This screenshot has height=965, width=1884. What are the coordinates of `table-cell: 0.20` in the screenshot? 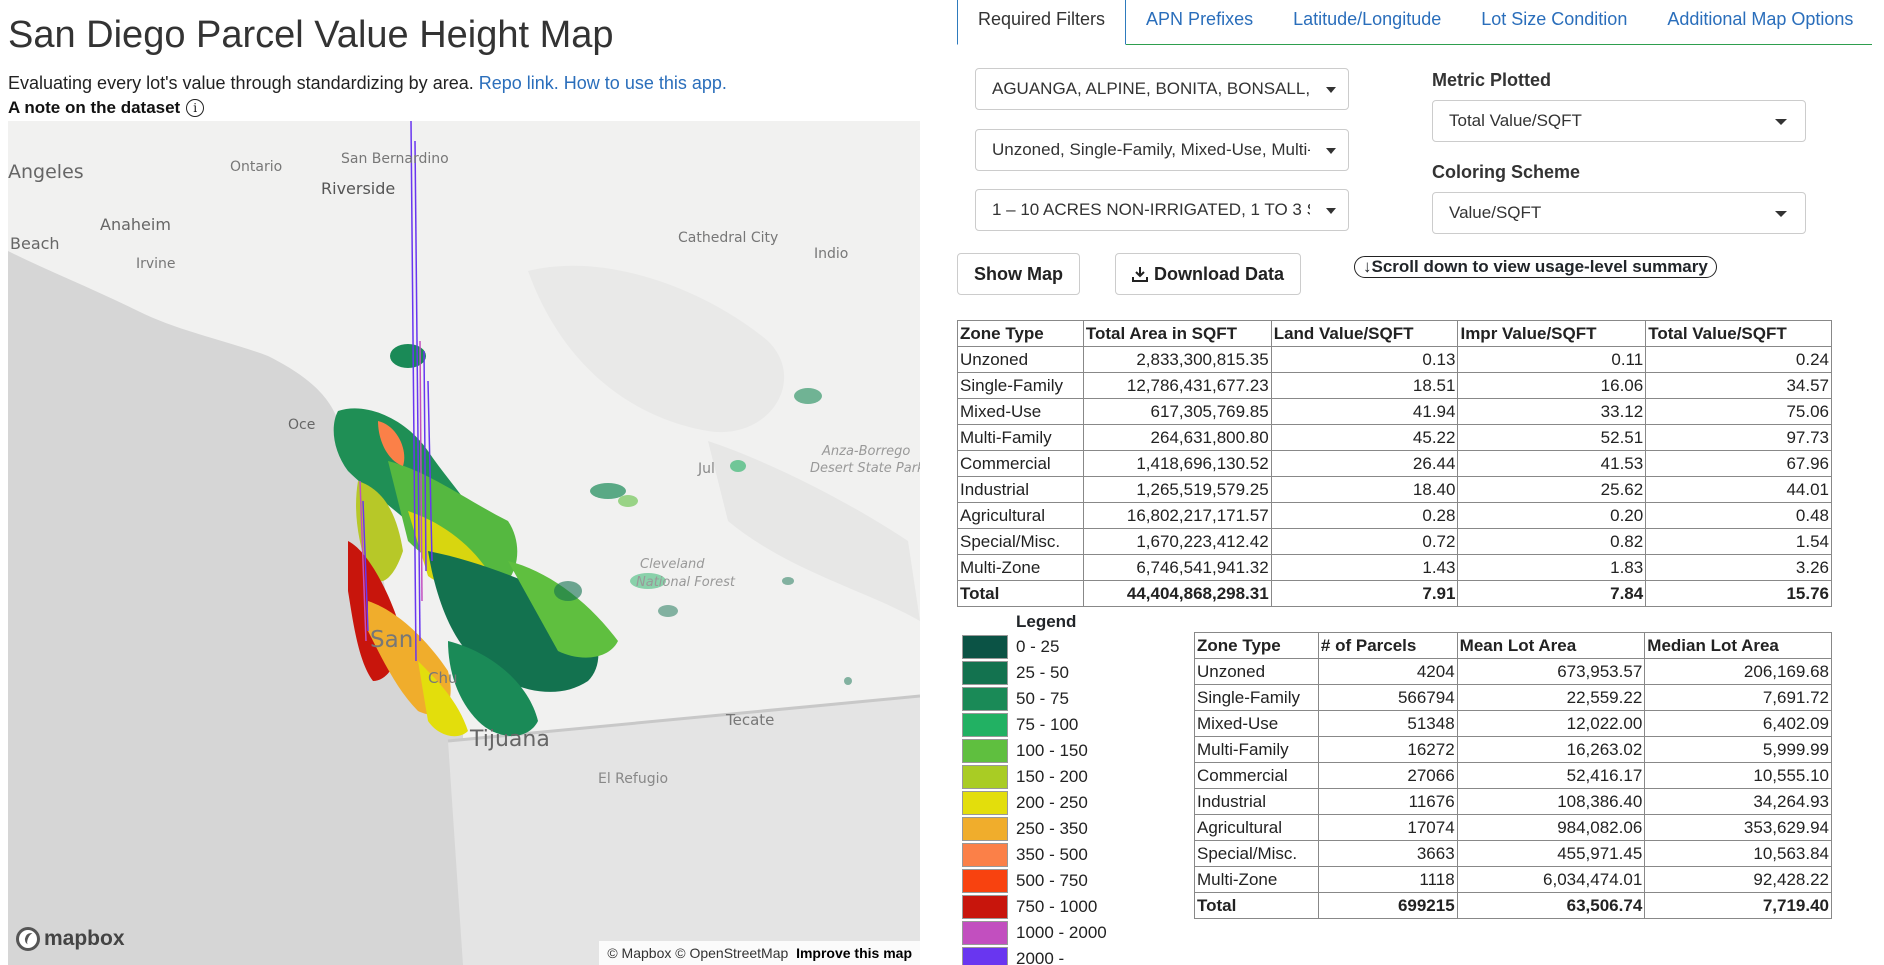 It's located at (1552, 515).